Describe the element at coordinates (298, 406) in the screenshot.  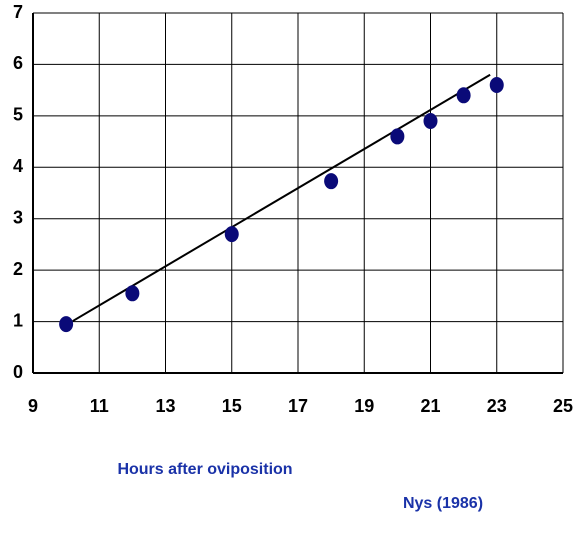
I see `x-tick-label: 17` at that location.